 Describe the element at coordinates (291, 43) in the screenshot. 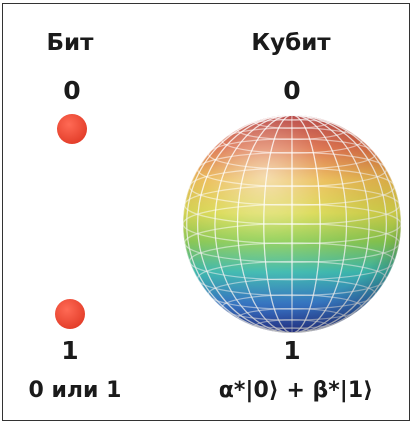

I see `qubit-title: Кубит` at that location.